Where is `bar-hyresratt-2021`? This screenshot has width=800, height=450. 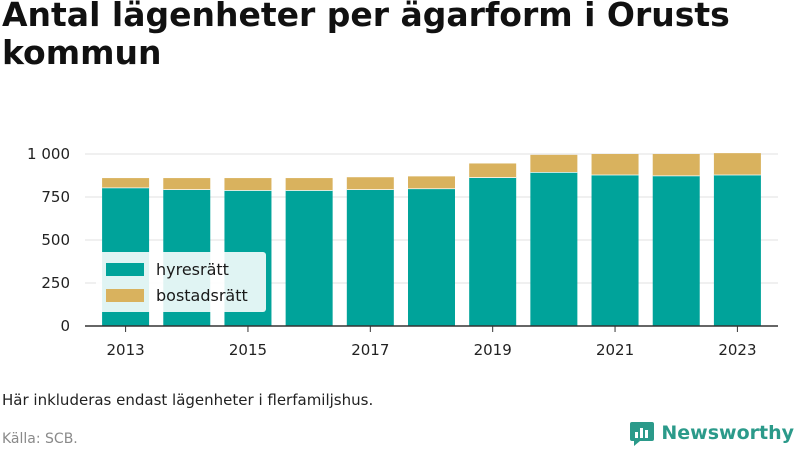 bar-hyresratt-2021 is located at coordinates (615, 250).